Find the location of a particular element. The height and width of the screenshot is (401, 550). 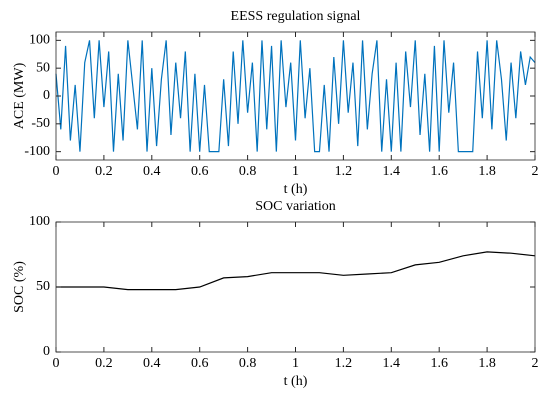

y-tick-label: -100 is located at coordinates (37, 151).